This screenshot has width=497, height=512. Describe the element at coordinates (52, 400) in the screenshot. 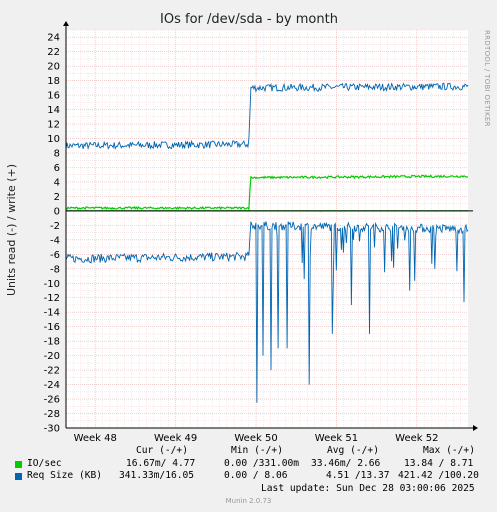

I see `y-tick-label: -26` at that location.